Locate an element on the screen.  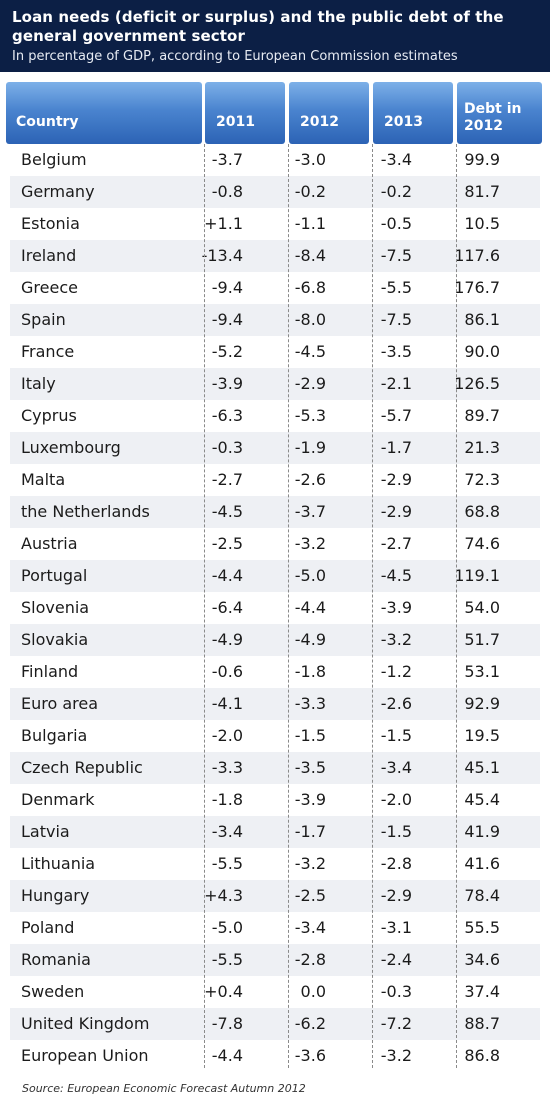
country-cell: Spain is located at coordinates (43, 319).